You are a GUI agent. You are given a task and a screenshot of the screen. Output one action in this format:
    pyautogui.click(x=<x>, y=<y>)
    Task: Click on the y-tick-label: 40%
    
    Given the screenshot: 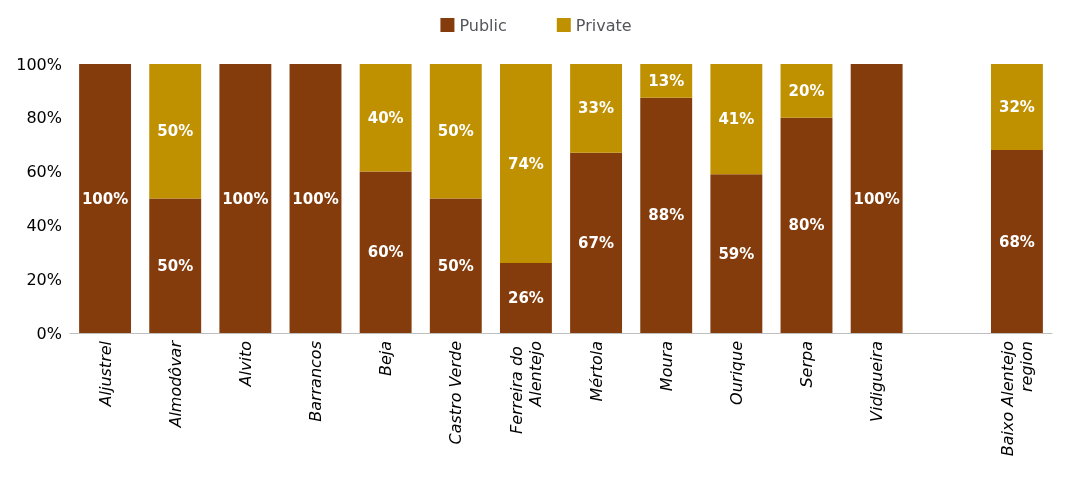 What is the action you would take?
    pyautogui.click(x=44, y=225)
    